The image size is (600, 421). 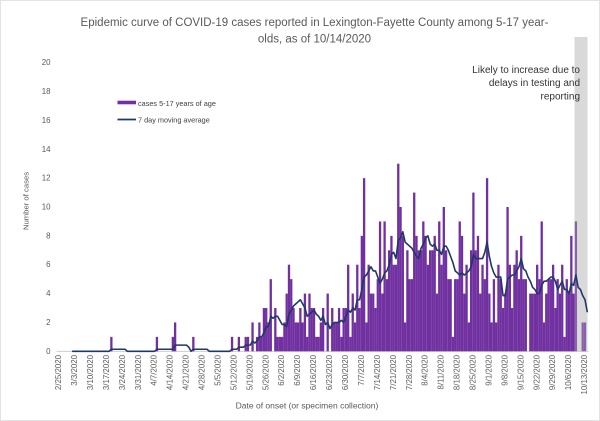 I want to click on svg-text: 4/14/2020, so click(x=170, y=372).